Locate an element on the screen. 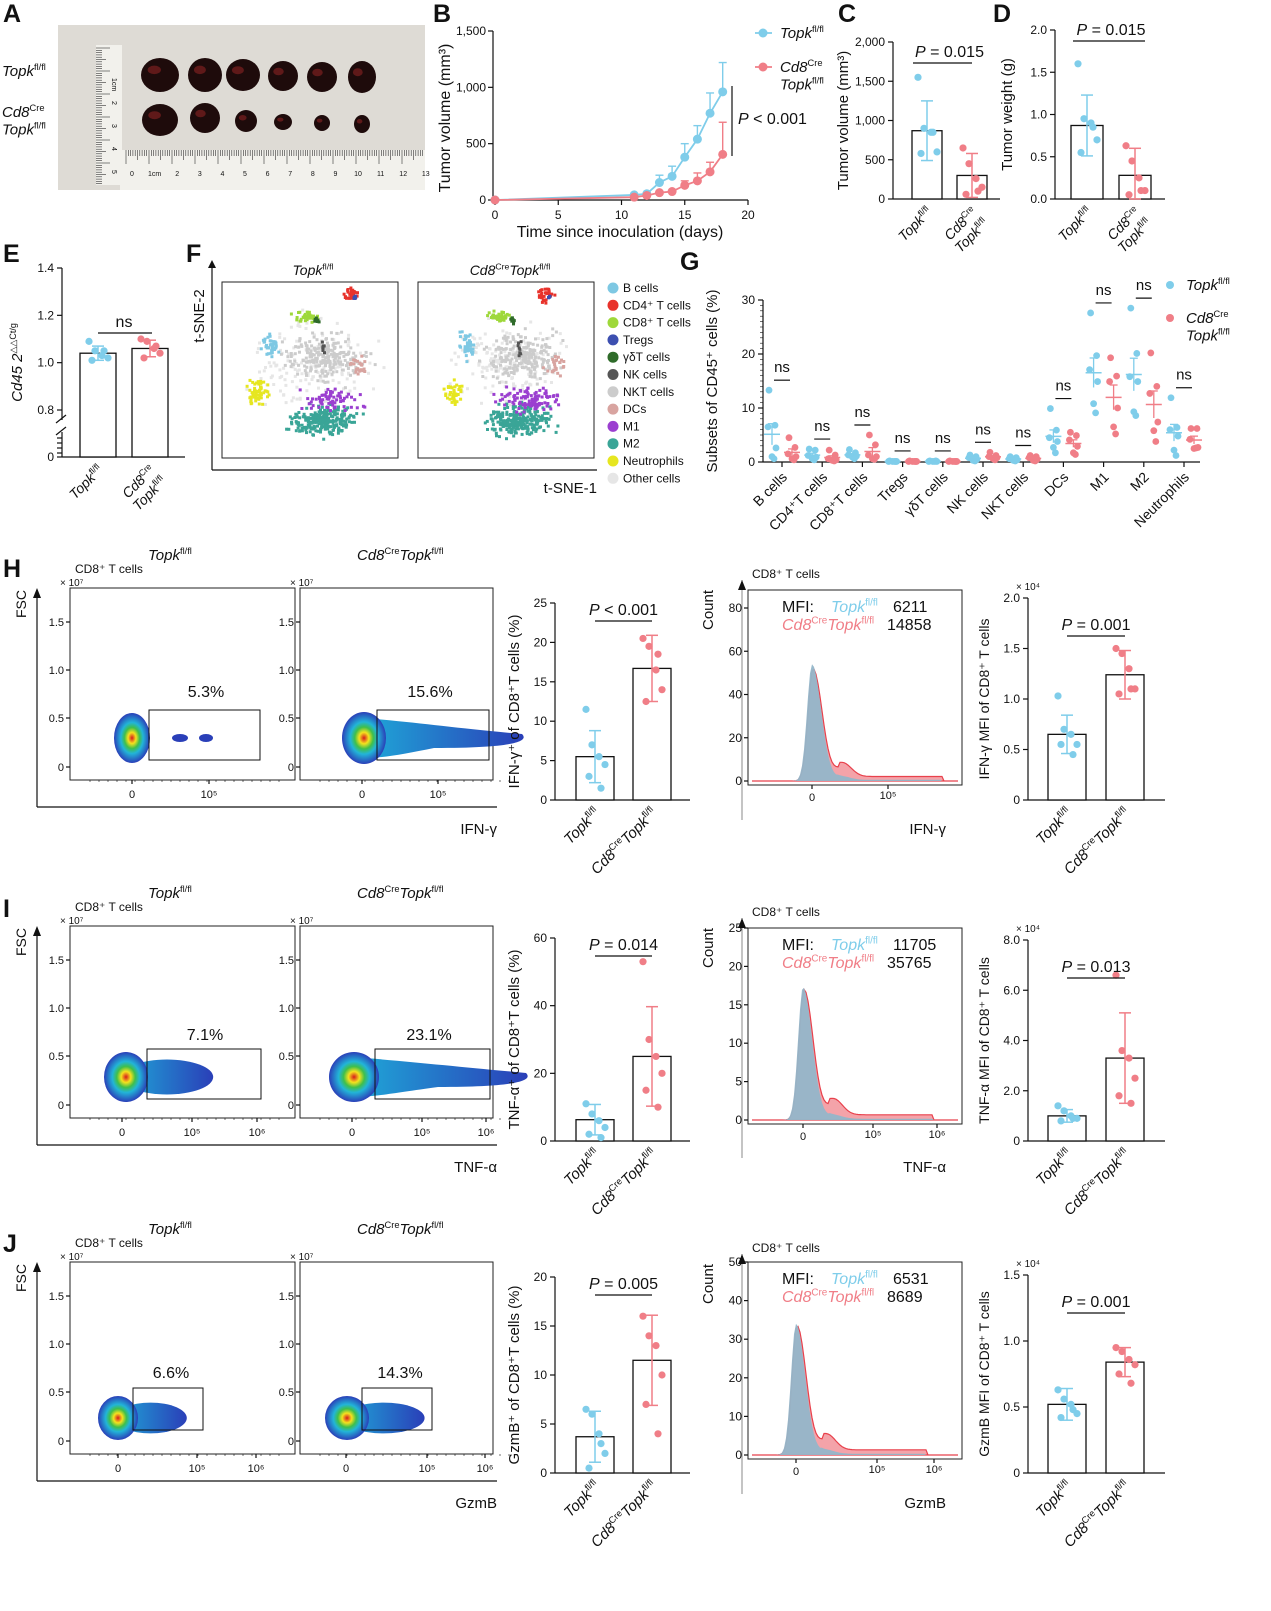  y-tick-label: 0.0 is located at coordinates (1038, 199).